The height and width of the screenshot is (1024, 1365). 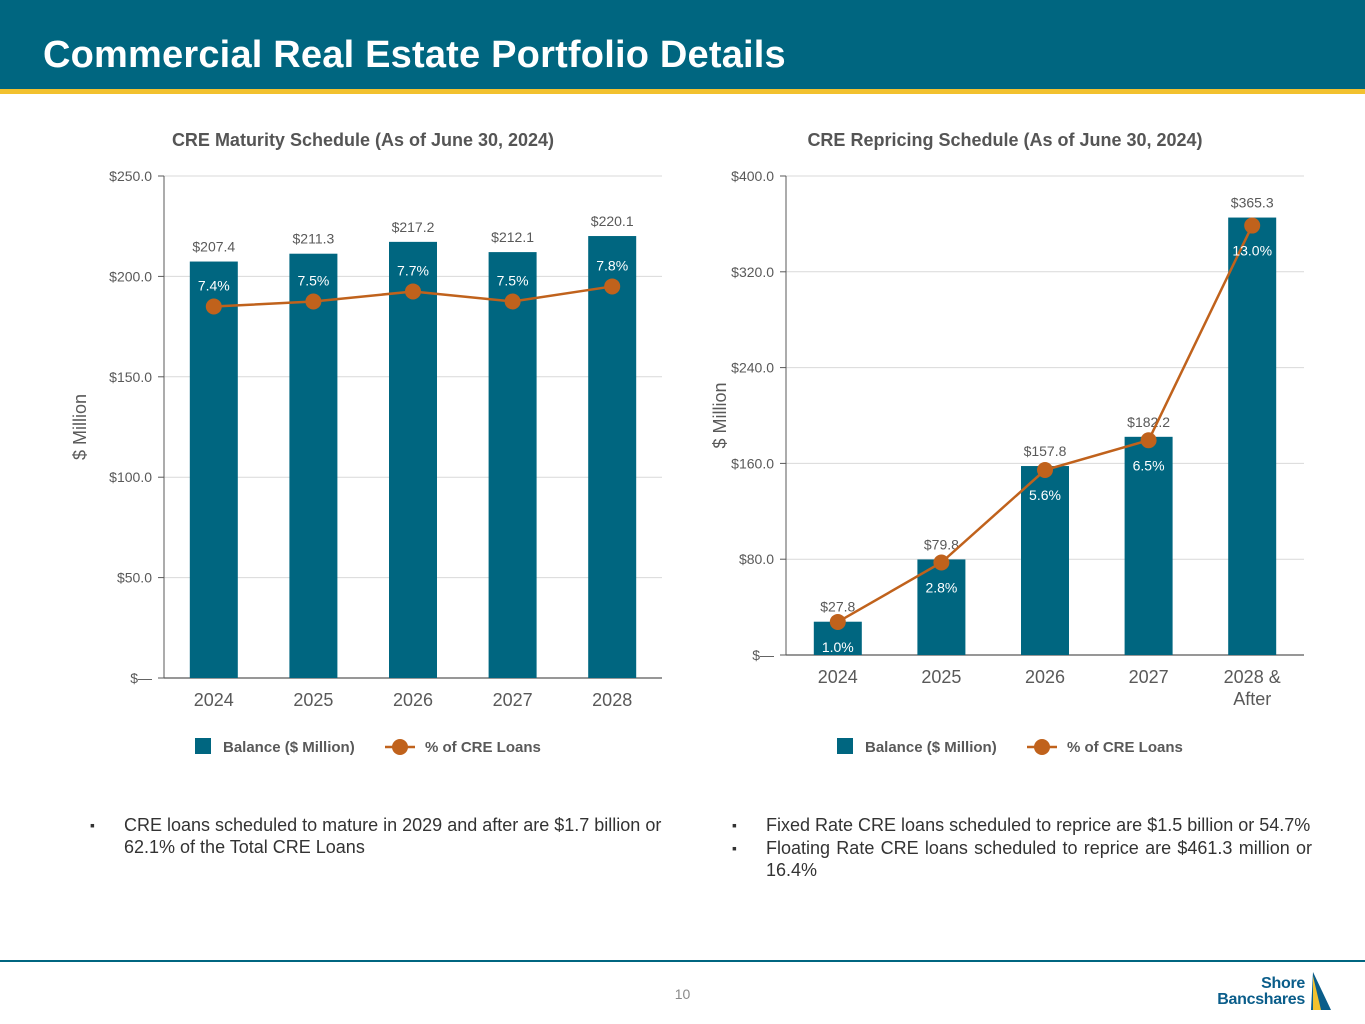 What do you see at coordinates (752, 368) in the screenshot?
I see `y-tick-label: $240.0` at bounding box center [752, 368].